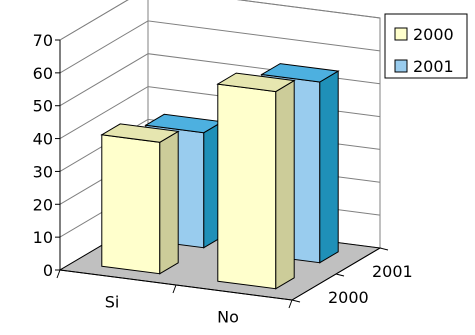  What do you see at coordinates (228, 317) in the screenshot?
I see `x-tick-label: No` at bounding box center [228, 317].